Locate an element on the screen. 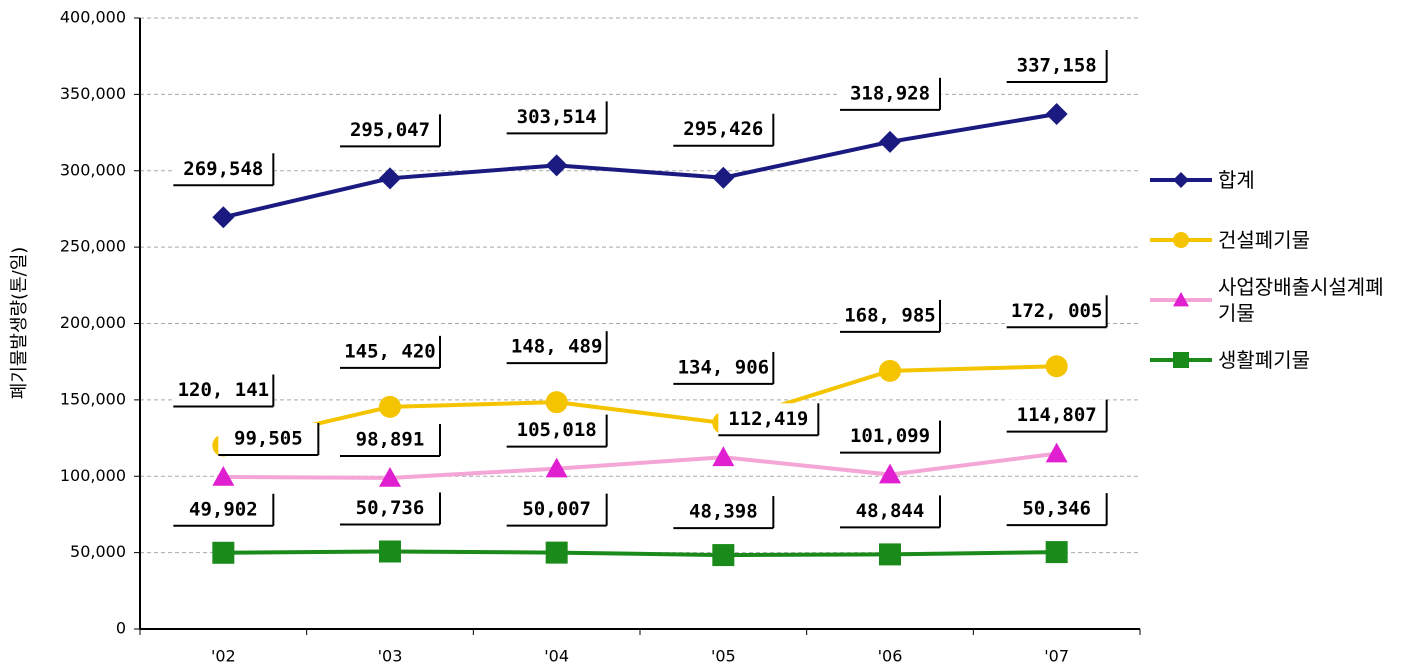 The width and height of the screenshot is (1411, 667). x-tick-label: '03 is located at coordinates (390, 656).